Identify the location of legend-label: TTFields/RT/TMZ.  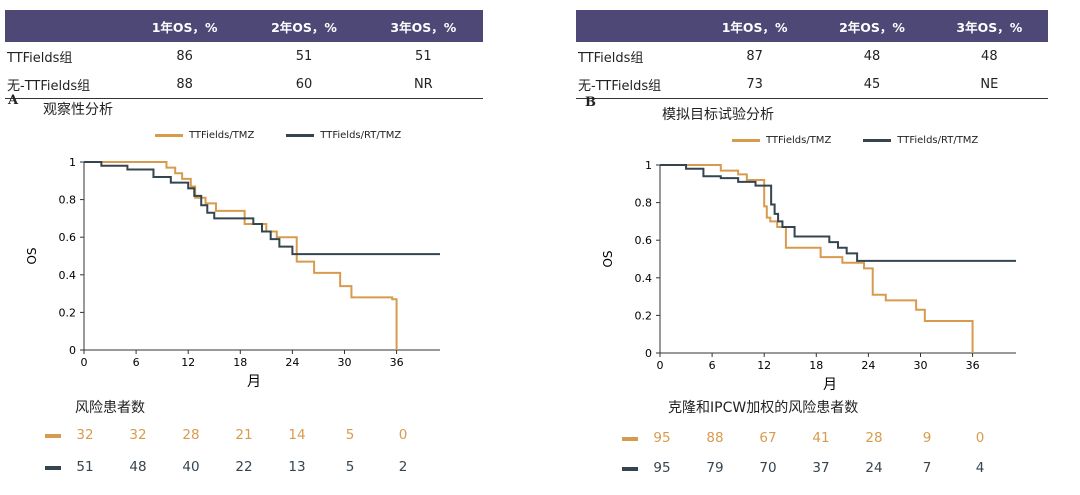
(938, 140).